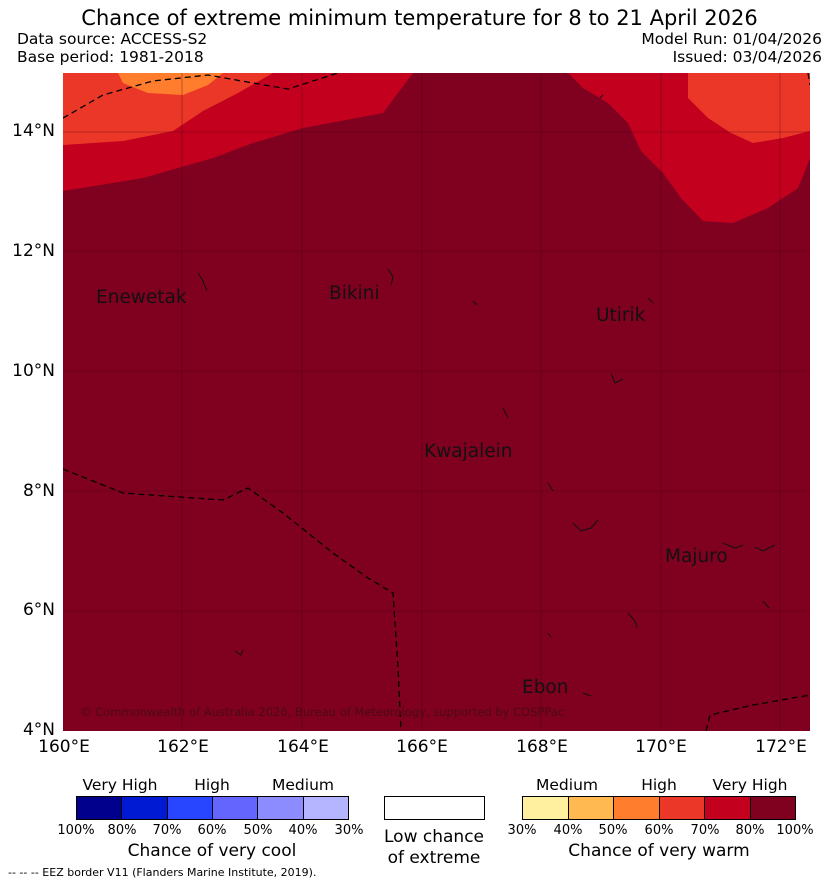  I want to click on lon-label-164e: 164°E, so click(303, 747).